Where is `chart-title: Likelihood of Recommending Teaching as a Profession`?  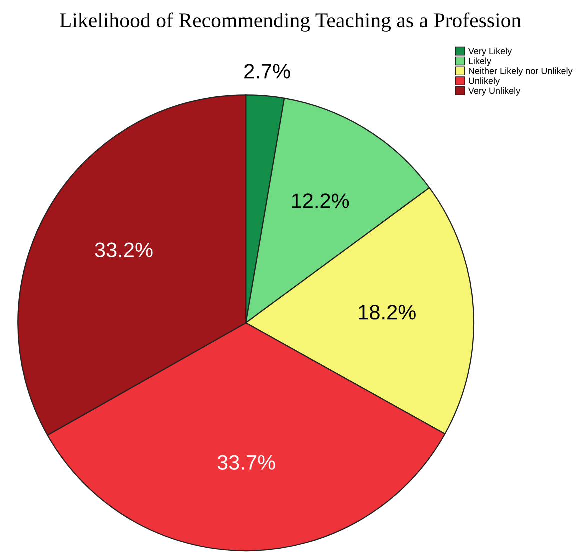 chart-title: Likelihood of Recommending Teaching as a Profession is located at coordinates (291, 22).